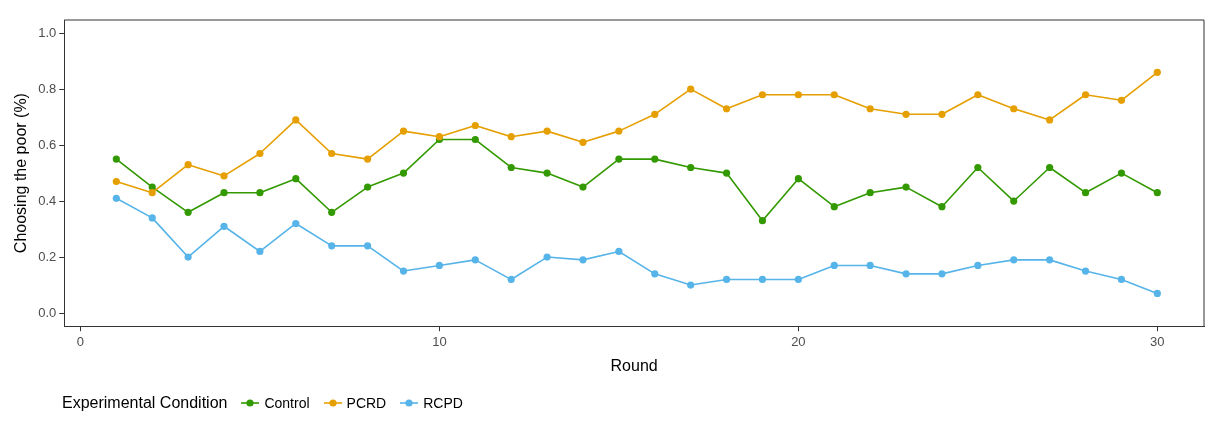 This screenshot has width=1210, height=426. What do you see at coordinates (47, 144) in the screenshot?
I see `y-tick-label: 0.6` at bounding box center [47, 144].